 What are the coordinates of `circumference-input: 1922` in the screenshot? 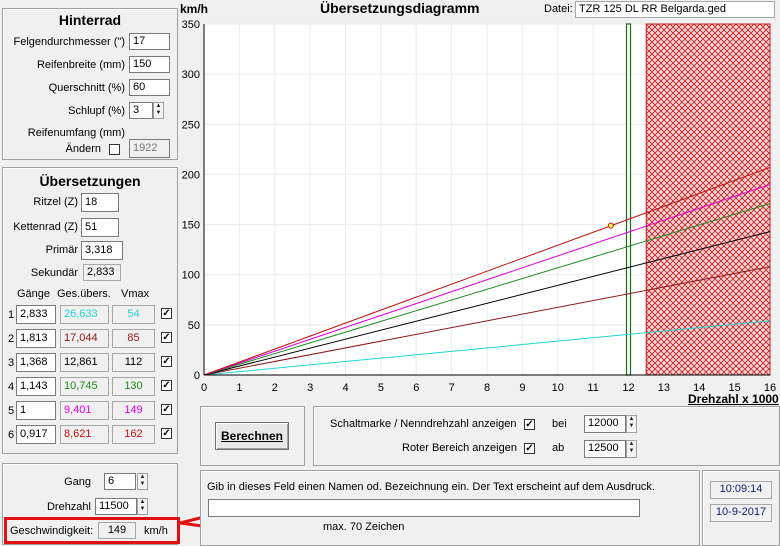 It's located at (149, 148).